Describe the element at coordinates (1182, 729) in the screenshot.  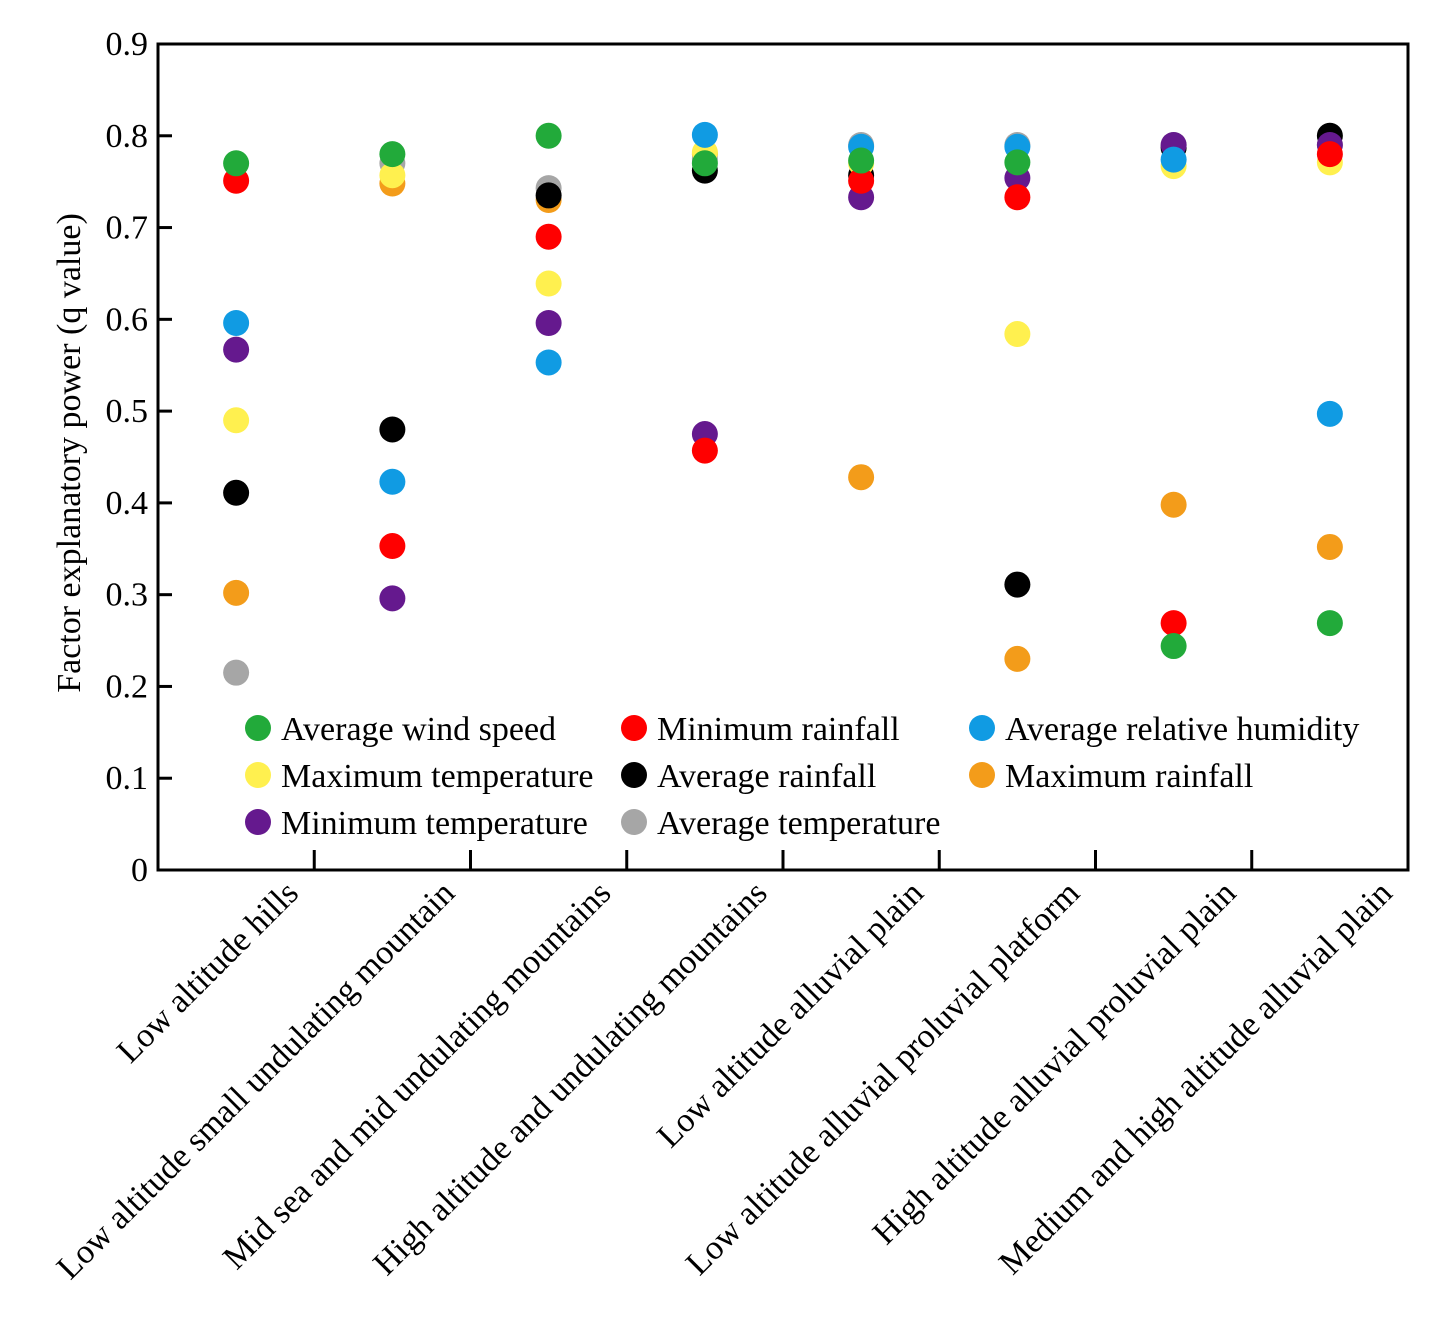
I see `legend-label: Average relative humidity` at that location.